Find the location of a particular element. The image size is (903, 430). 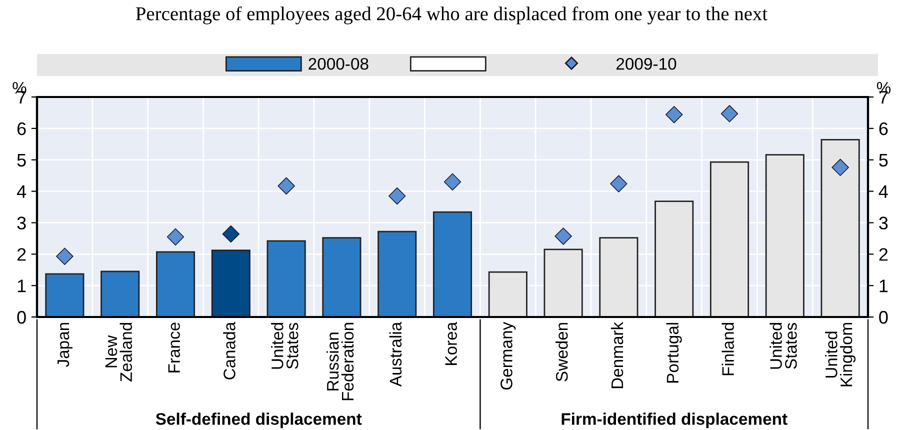

y-tick-label: 2 is located at coordinates (21, 254).